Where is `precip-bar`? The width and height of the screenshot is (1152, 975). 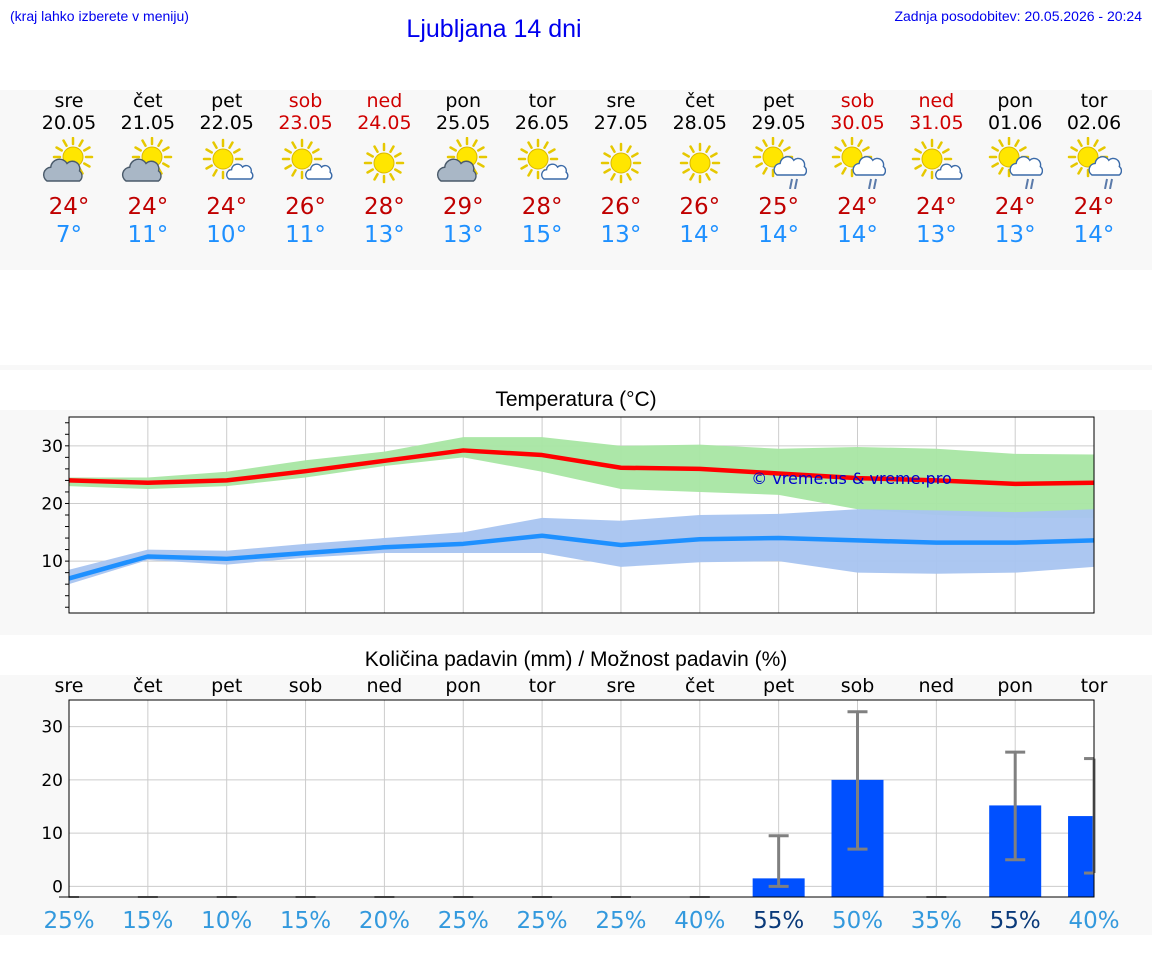
precip-bar is located at coordinates (1081, 856).